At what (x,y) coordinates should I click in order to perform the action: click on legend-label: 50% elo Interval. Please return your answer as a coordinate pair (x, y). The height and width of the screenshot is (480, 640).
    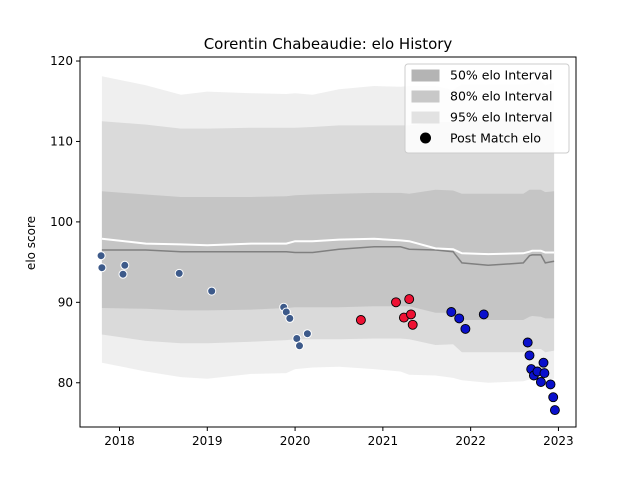
    Looking at the image, I should click on (501, 75).